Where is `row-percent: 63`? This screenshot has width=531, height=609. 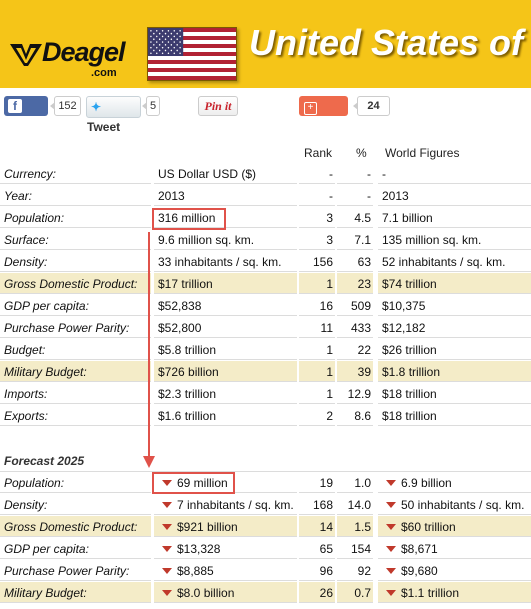 row-percent: 63 is located at coordinates (355, 261).